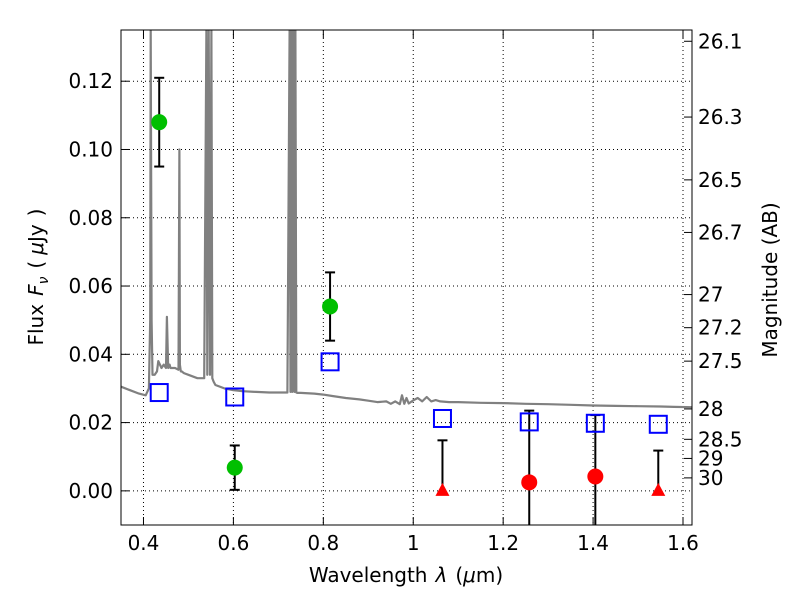  I want to click on y2-tick-label: 26.3, so click(720, 117).